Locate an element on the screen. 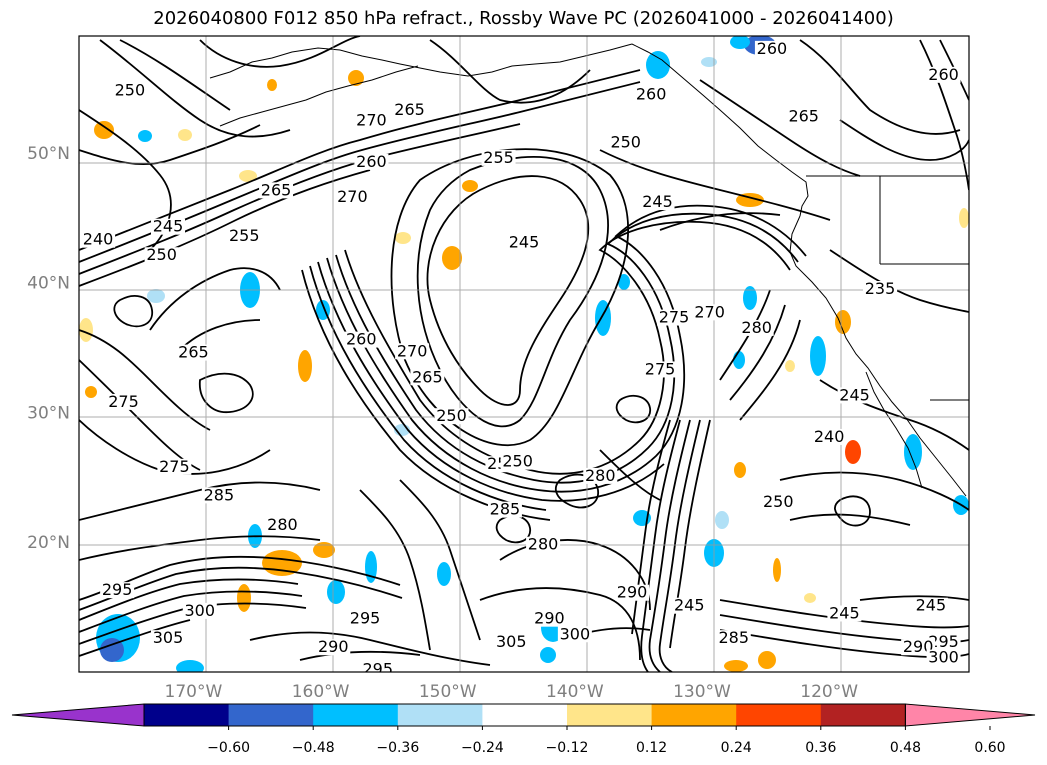  colorbar-label: −0.60 is located at coordinates (228, 748).